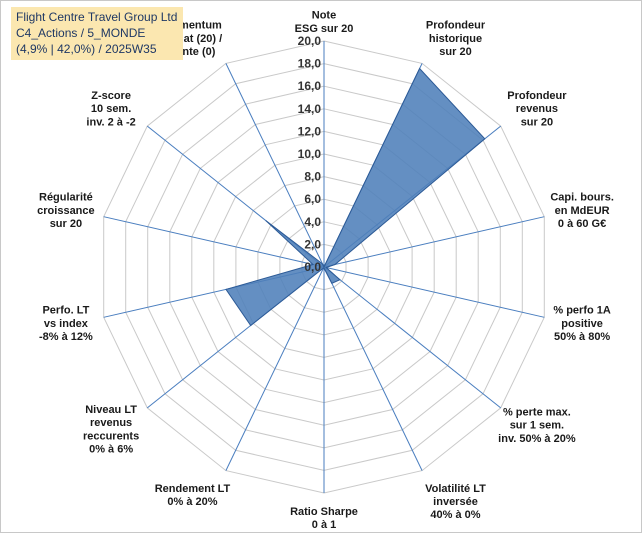 The image size is (642, 533). I want to click on axis-label: Note ESG sur 20, so click(324, 22).